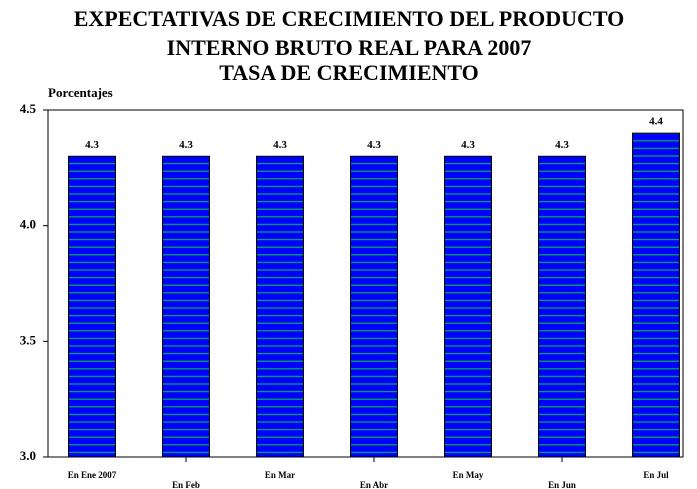 This screenshot has height=489, width=697. What do you see at coordinates (280, 475) in the screenshot?
I see `x-tick-label: En Mar` at bounding box center [280, 475].